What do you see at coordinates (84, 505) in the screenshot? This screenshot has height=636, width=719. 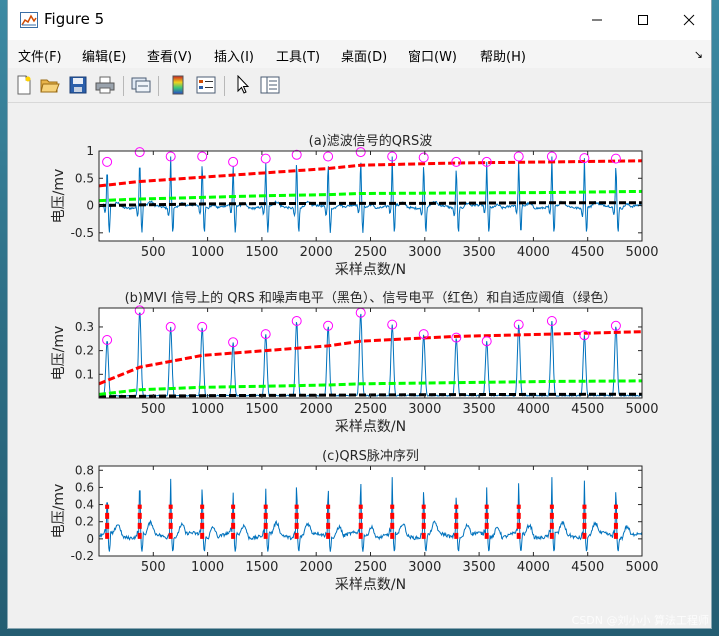 I see `y-tick-label: 0.4` at bounding box center [84, 505].